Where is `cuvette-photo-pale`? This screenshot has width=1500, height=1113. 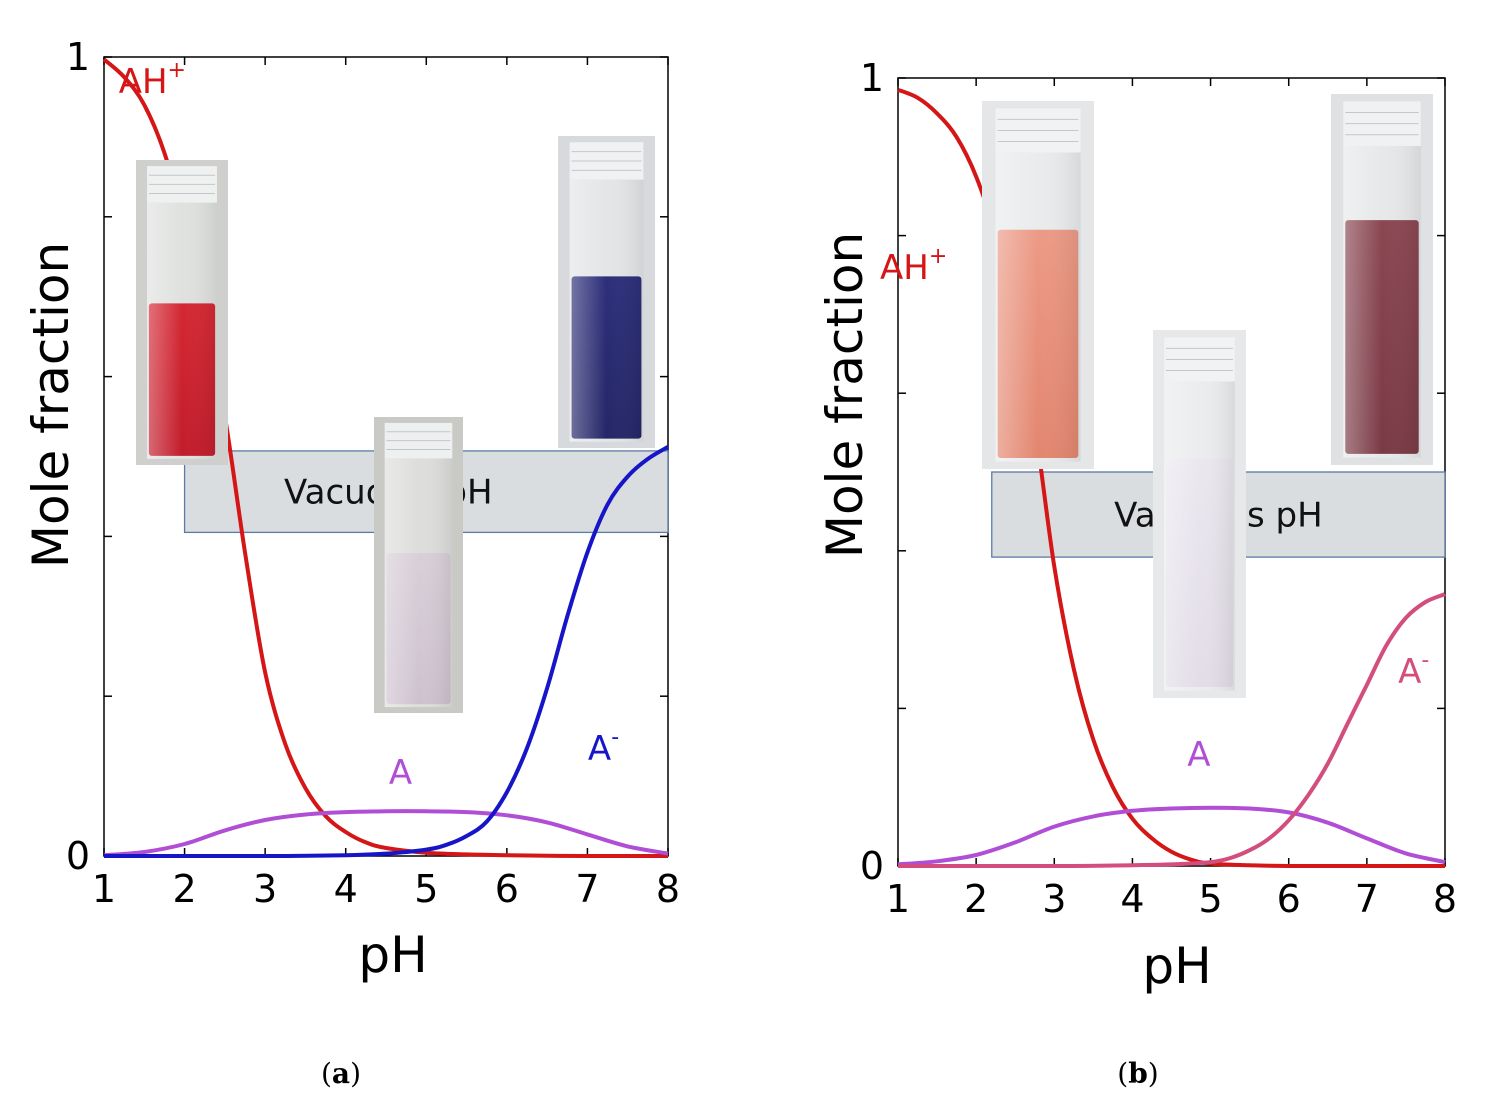
cuvette-photo-pale is located at coordinates (418, 565).